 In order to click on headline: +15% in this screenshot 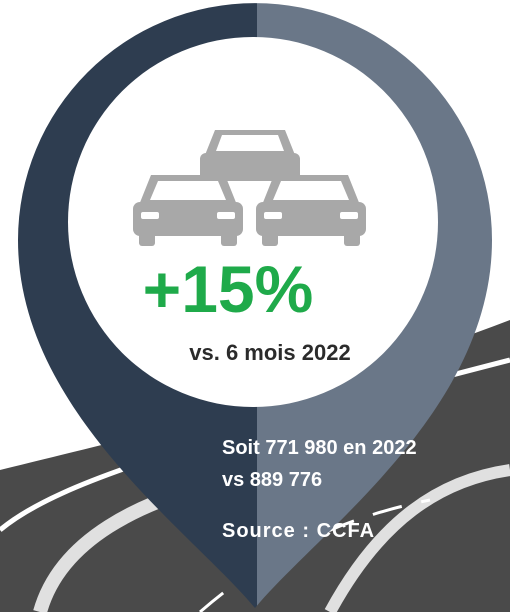, I will do `click(228, 289)`.